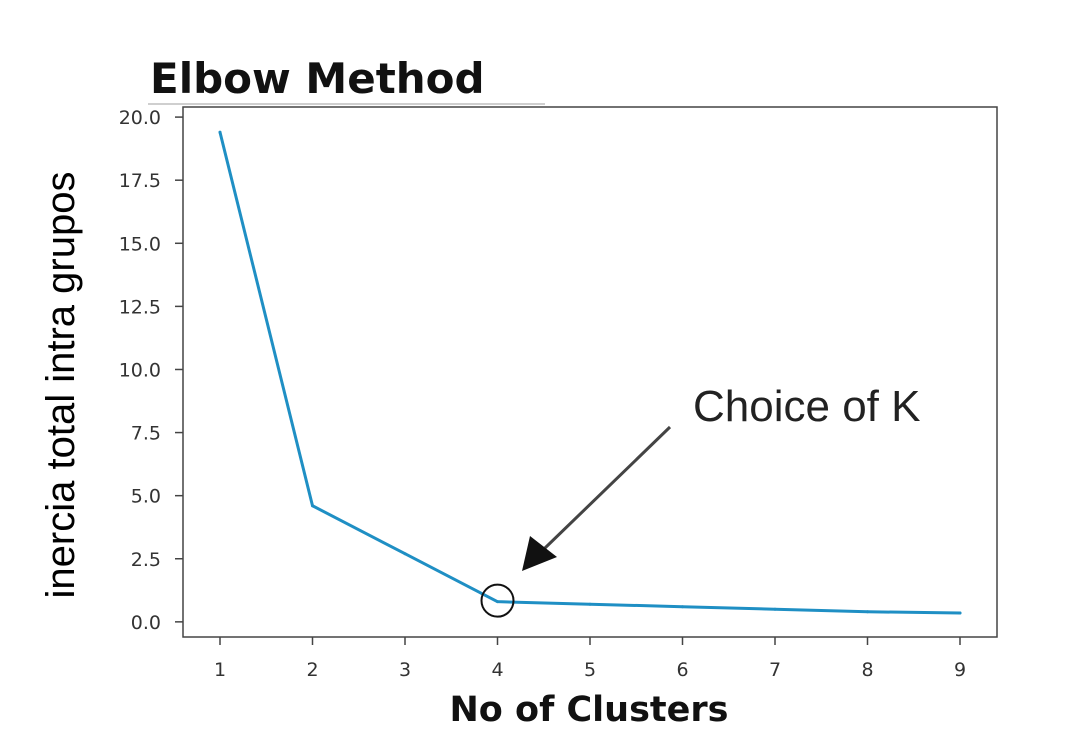 The image size is (1066, 748). Describe the element at coordinates (140, 118) in the screenshot. I see `y-tick-label-8: 20.0` at that location.